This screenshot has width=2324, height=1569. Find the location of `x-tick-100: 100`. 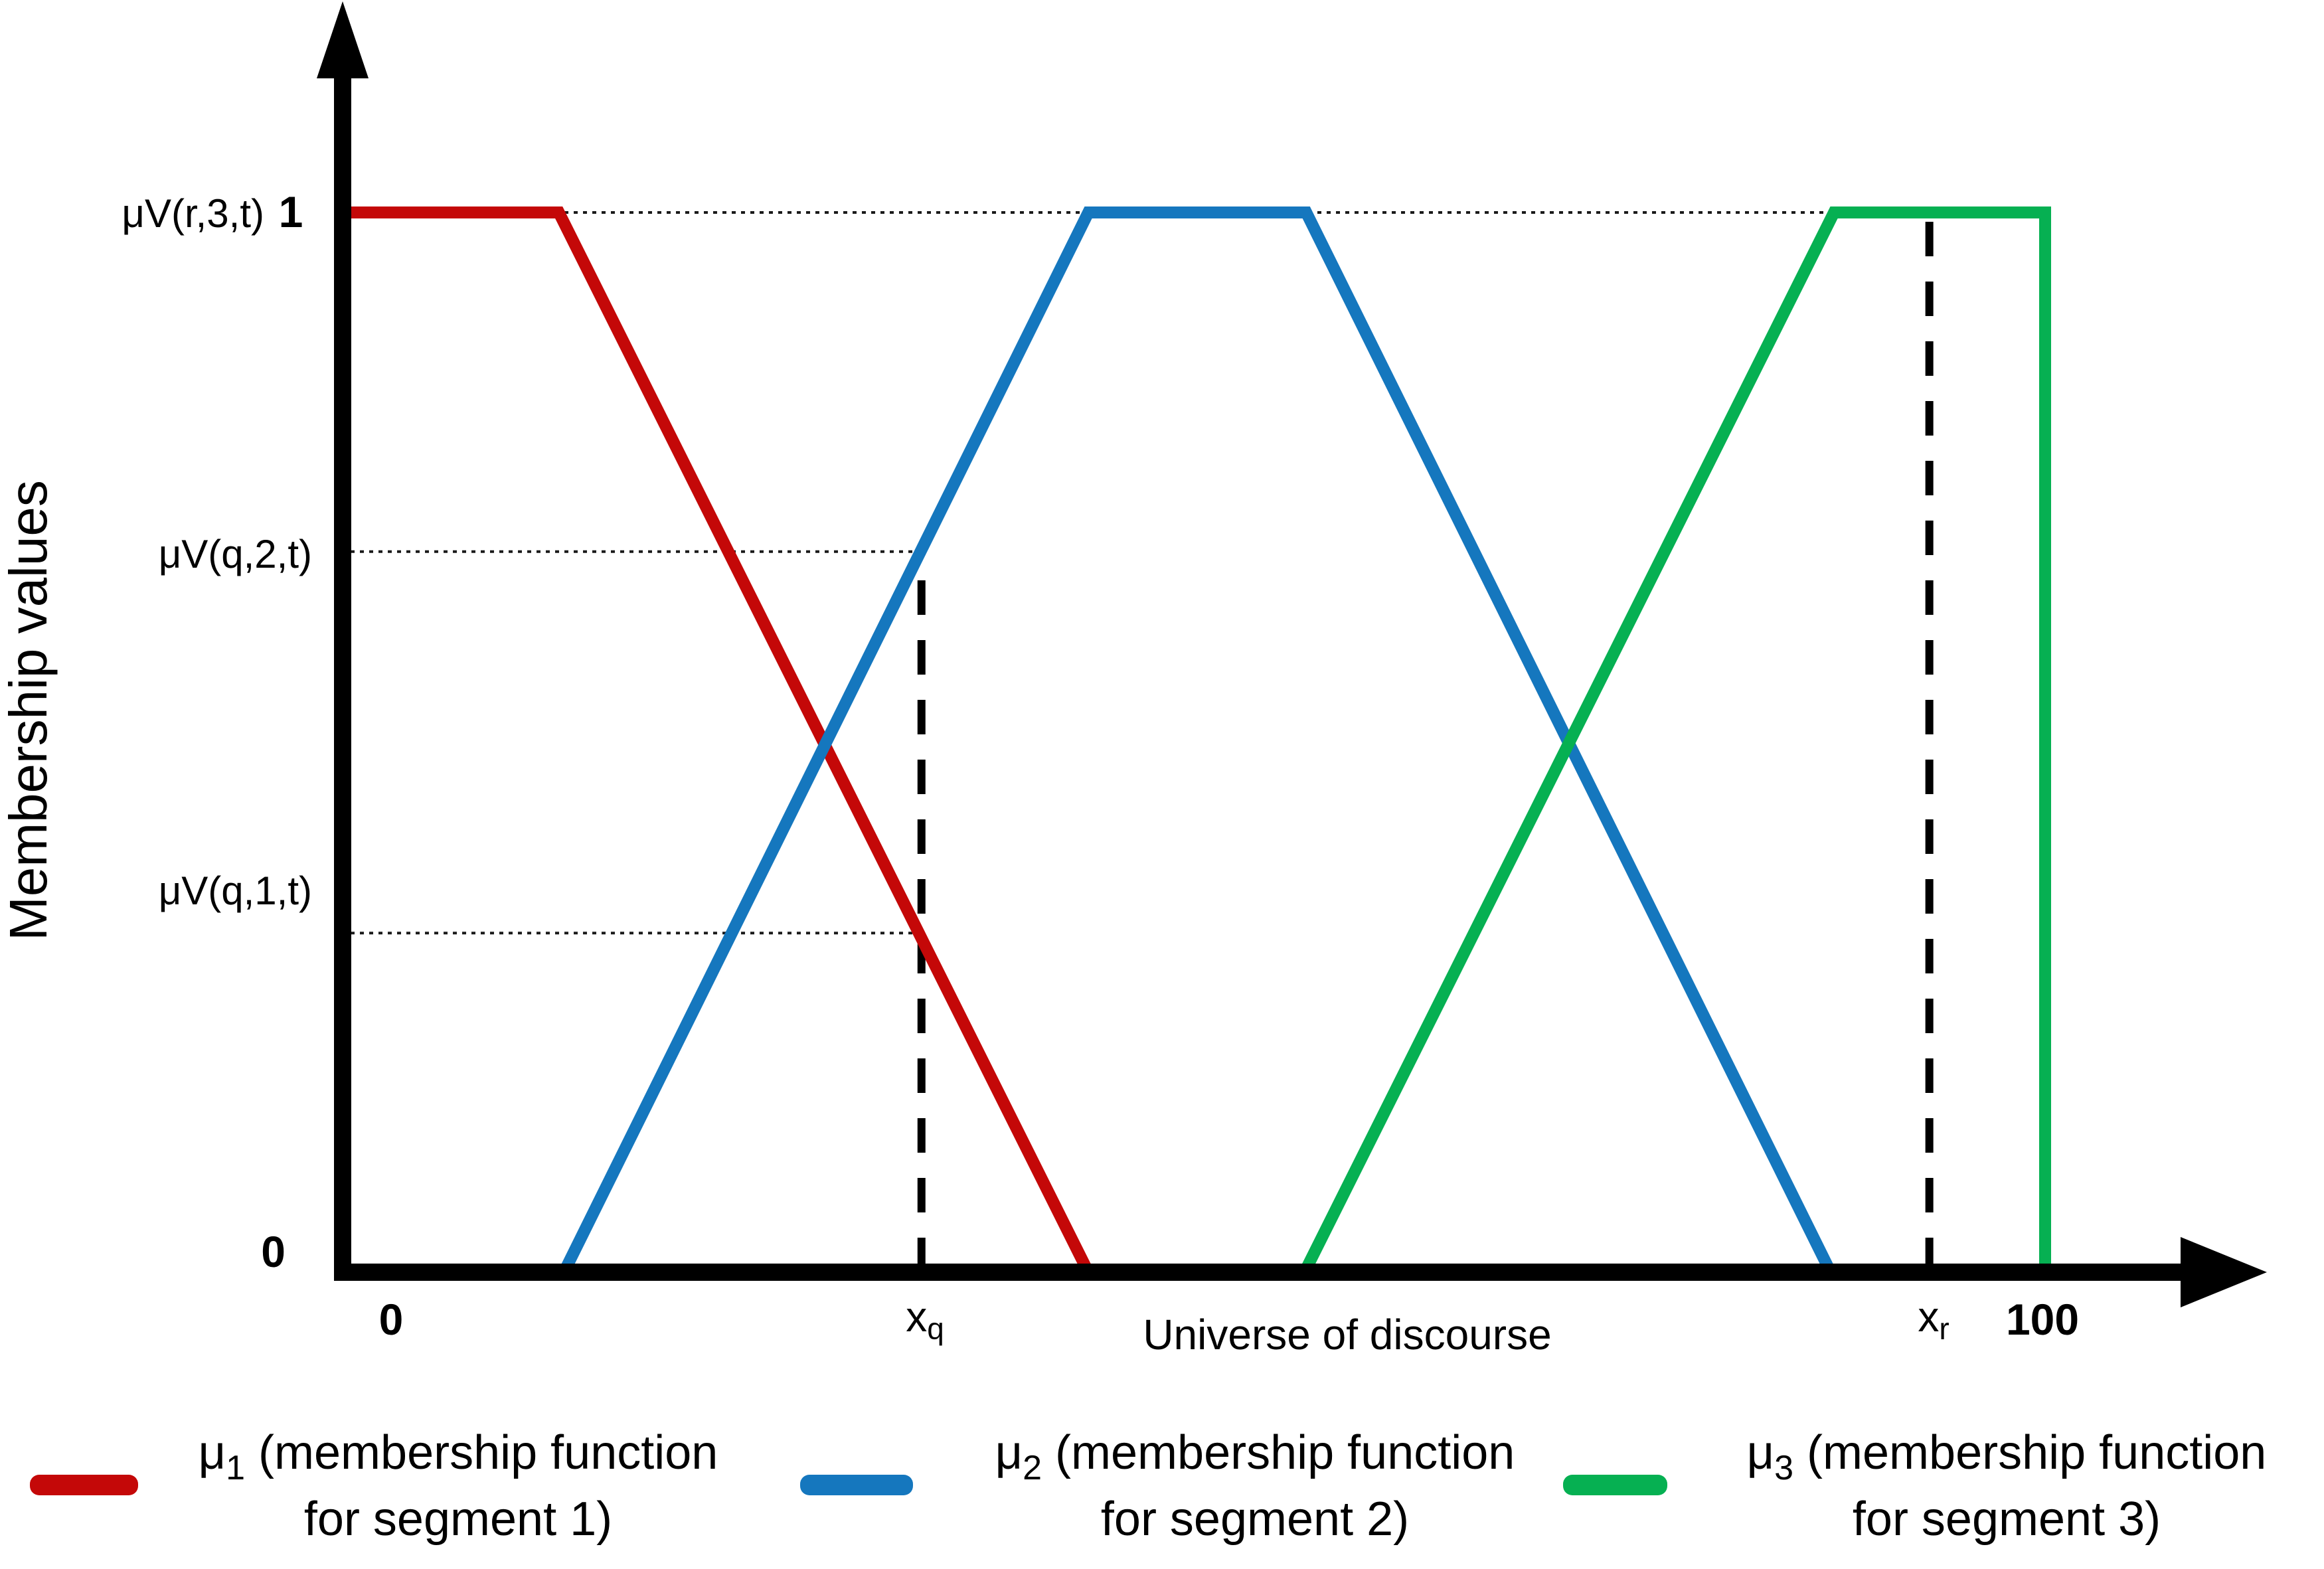

x-tick-100: 100 is located at coordinates (2043, 1319).